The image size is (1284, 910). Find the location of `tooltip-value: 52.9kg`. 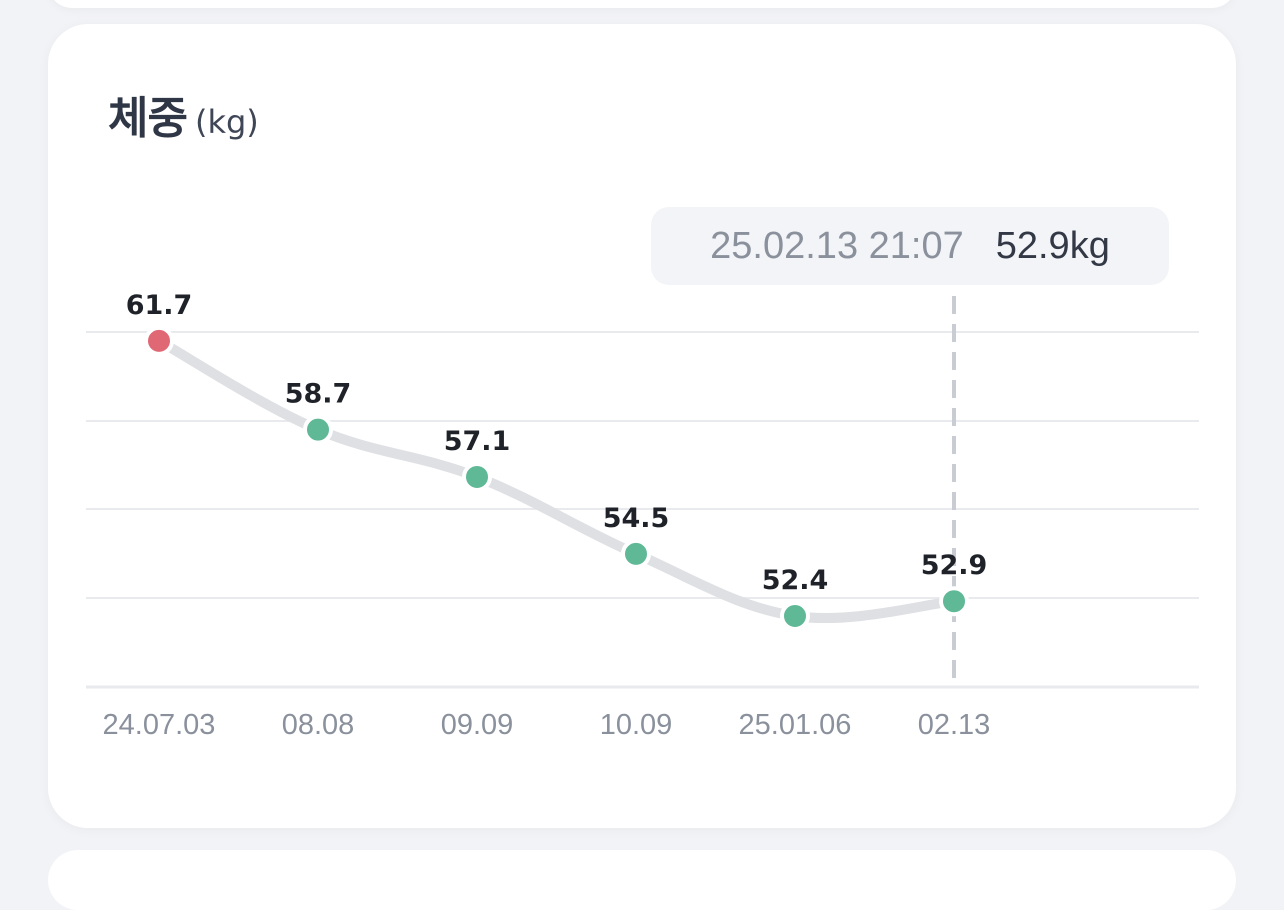

tooltip-value: 52.9kg is located at coordinates (1052, 245).